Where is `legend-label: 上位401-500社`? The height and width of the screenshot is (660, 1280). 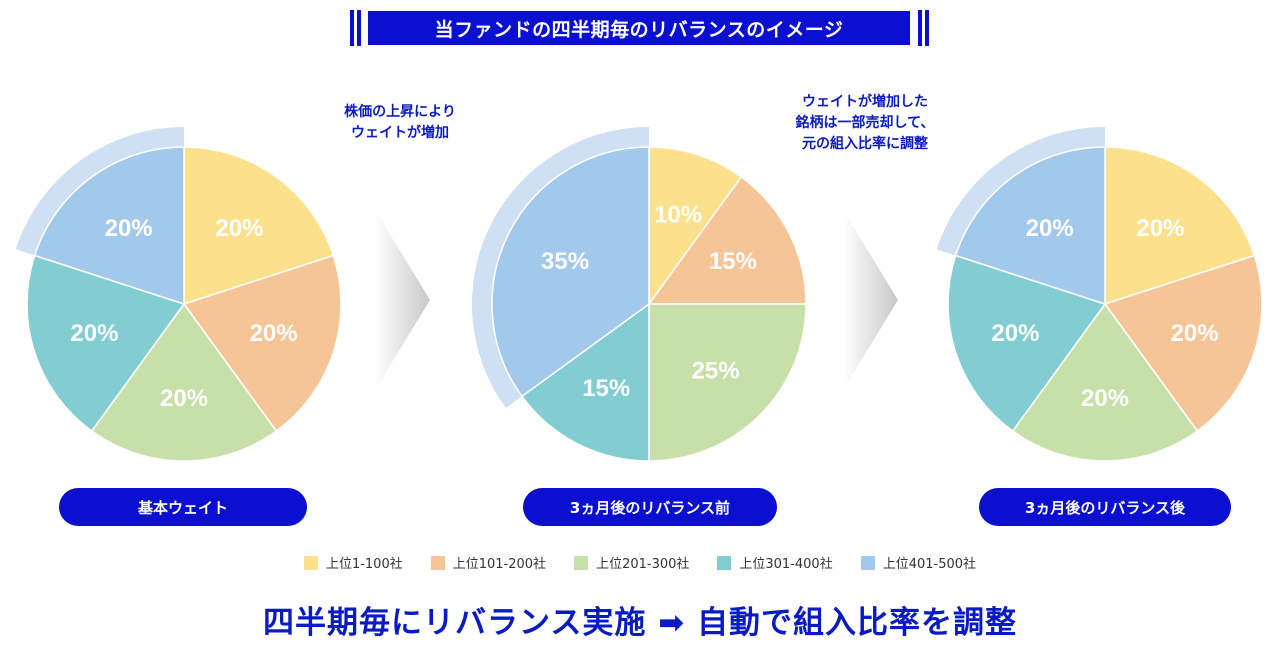
legend-label: 上位401-500社 is located at coordinates (929, 564).